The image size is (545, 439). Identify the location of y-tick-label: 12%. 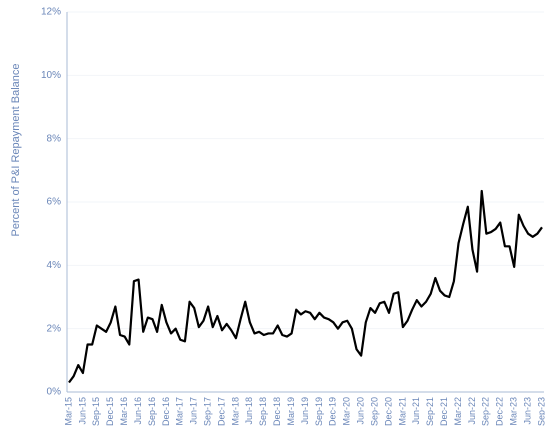
(51, 12).